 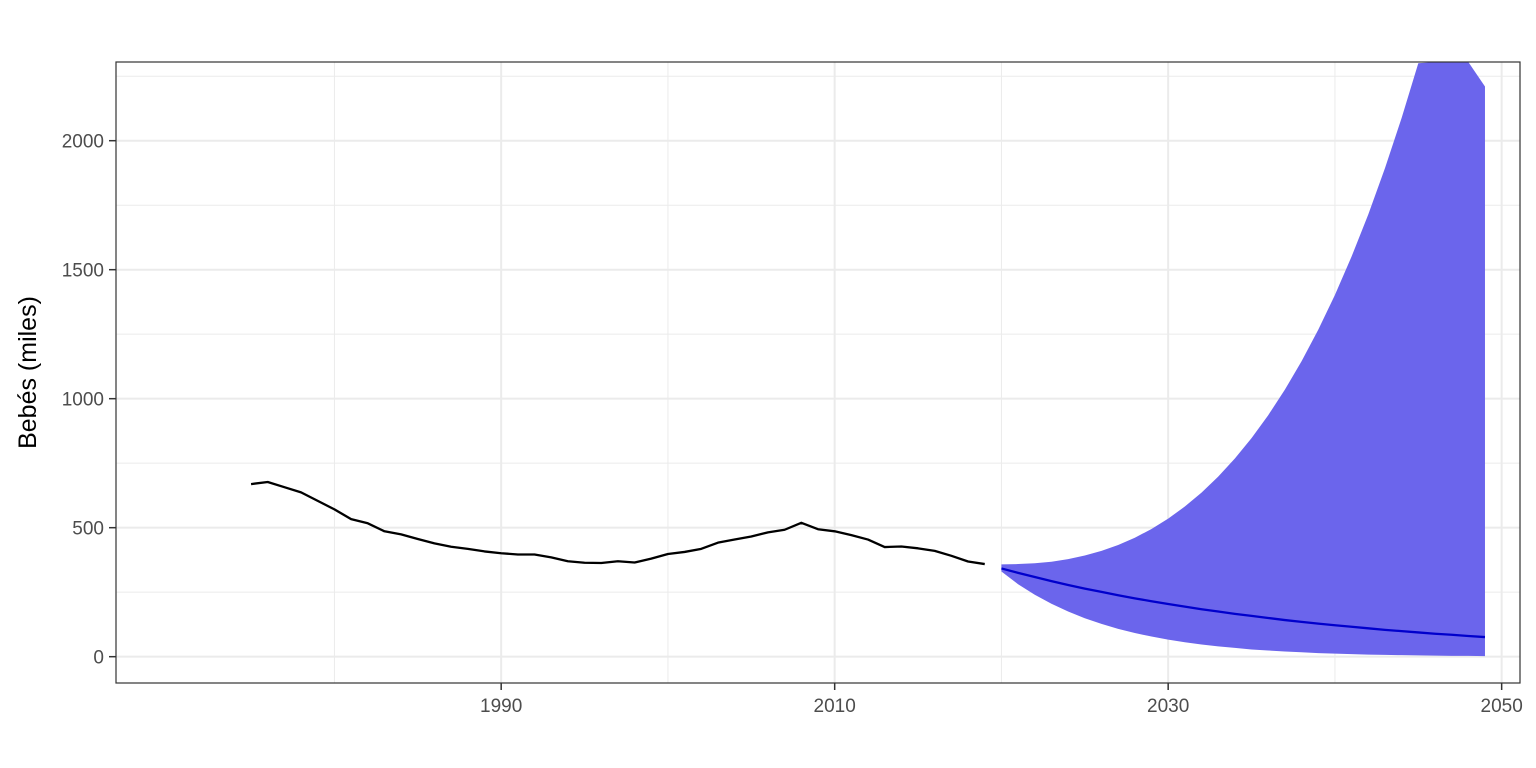 What do you see at coordinates (83, 142) in the screenshot?
I see `y-tick-label: 2000` at bounding box center [83, 142].